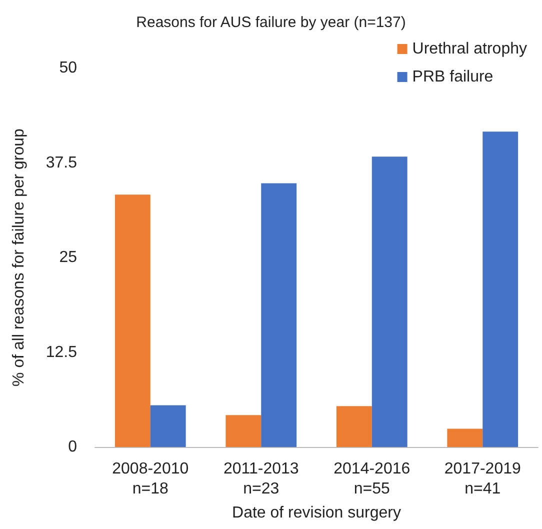  I want to click on x-tick-label: 2014-2016 n=55, so click(372, 479).